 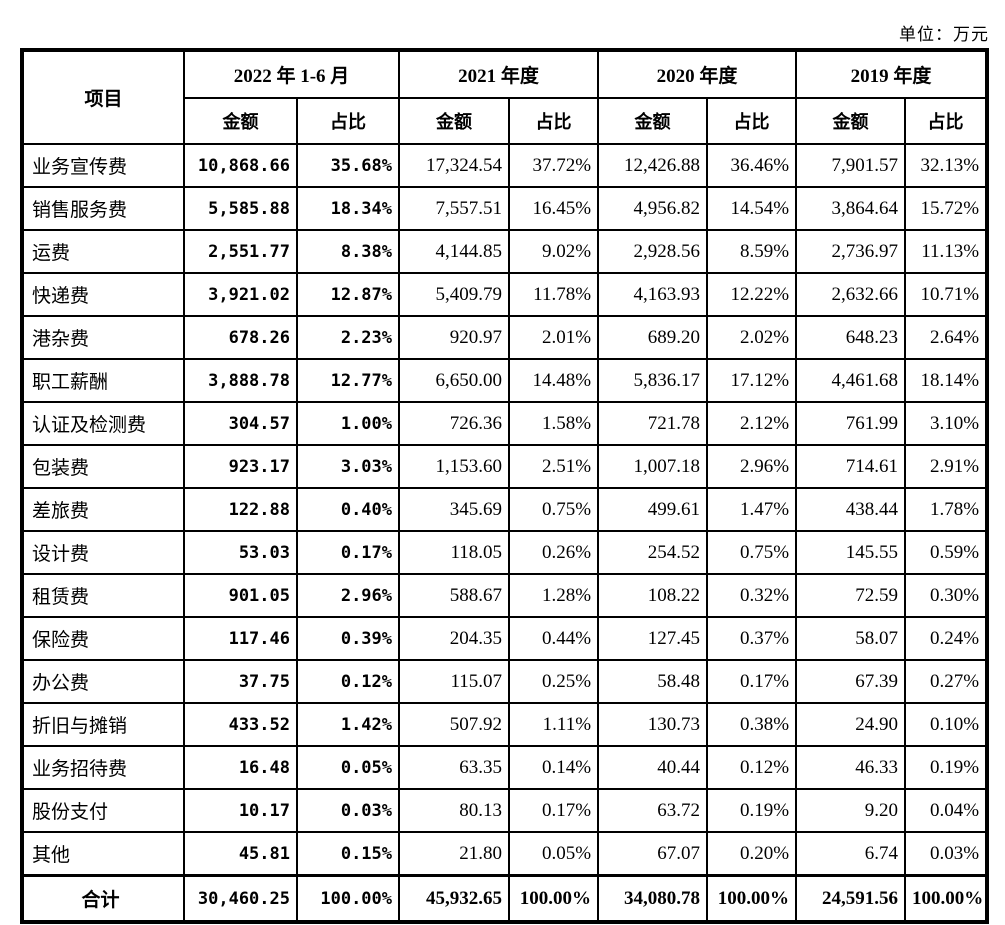 What do you see at coordinates (697, 74) in the screenshot?
I see `period-header-2020: 2020 年度` at bounding box center [697, 74].